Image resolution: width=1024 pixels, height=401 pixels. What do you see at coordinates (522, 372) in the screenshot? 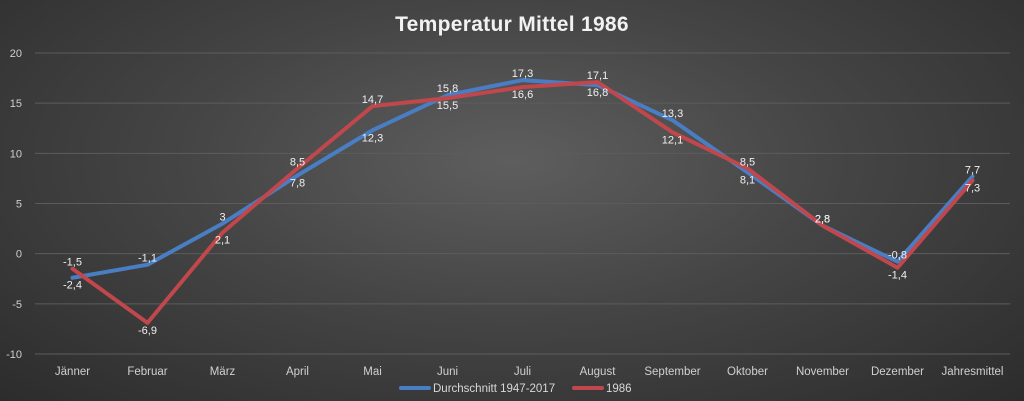
I see `x-tick-label: Juli` at bounding box center [522, 372].